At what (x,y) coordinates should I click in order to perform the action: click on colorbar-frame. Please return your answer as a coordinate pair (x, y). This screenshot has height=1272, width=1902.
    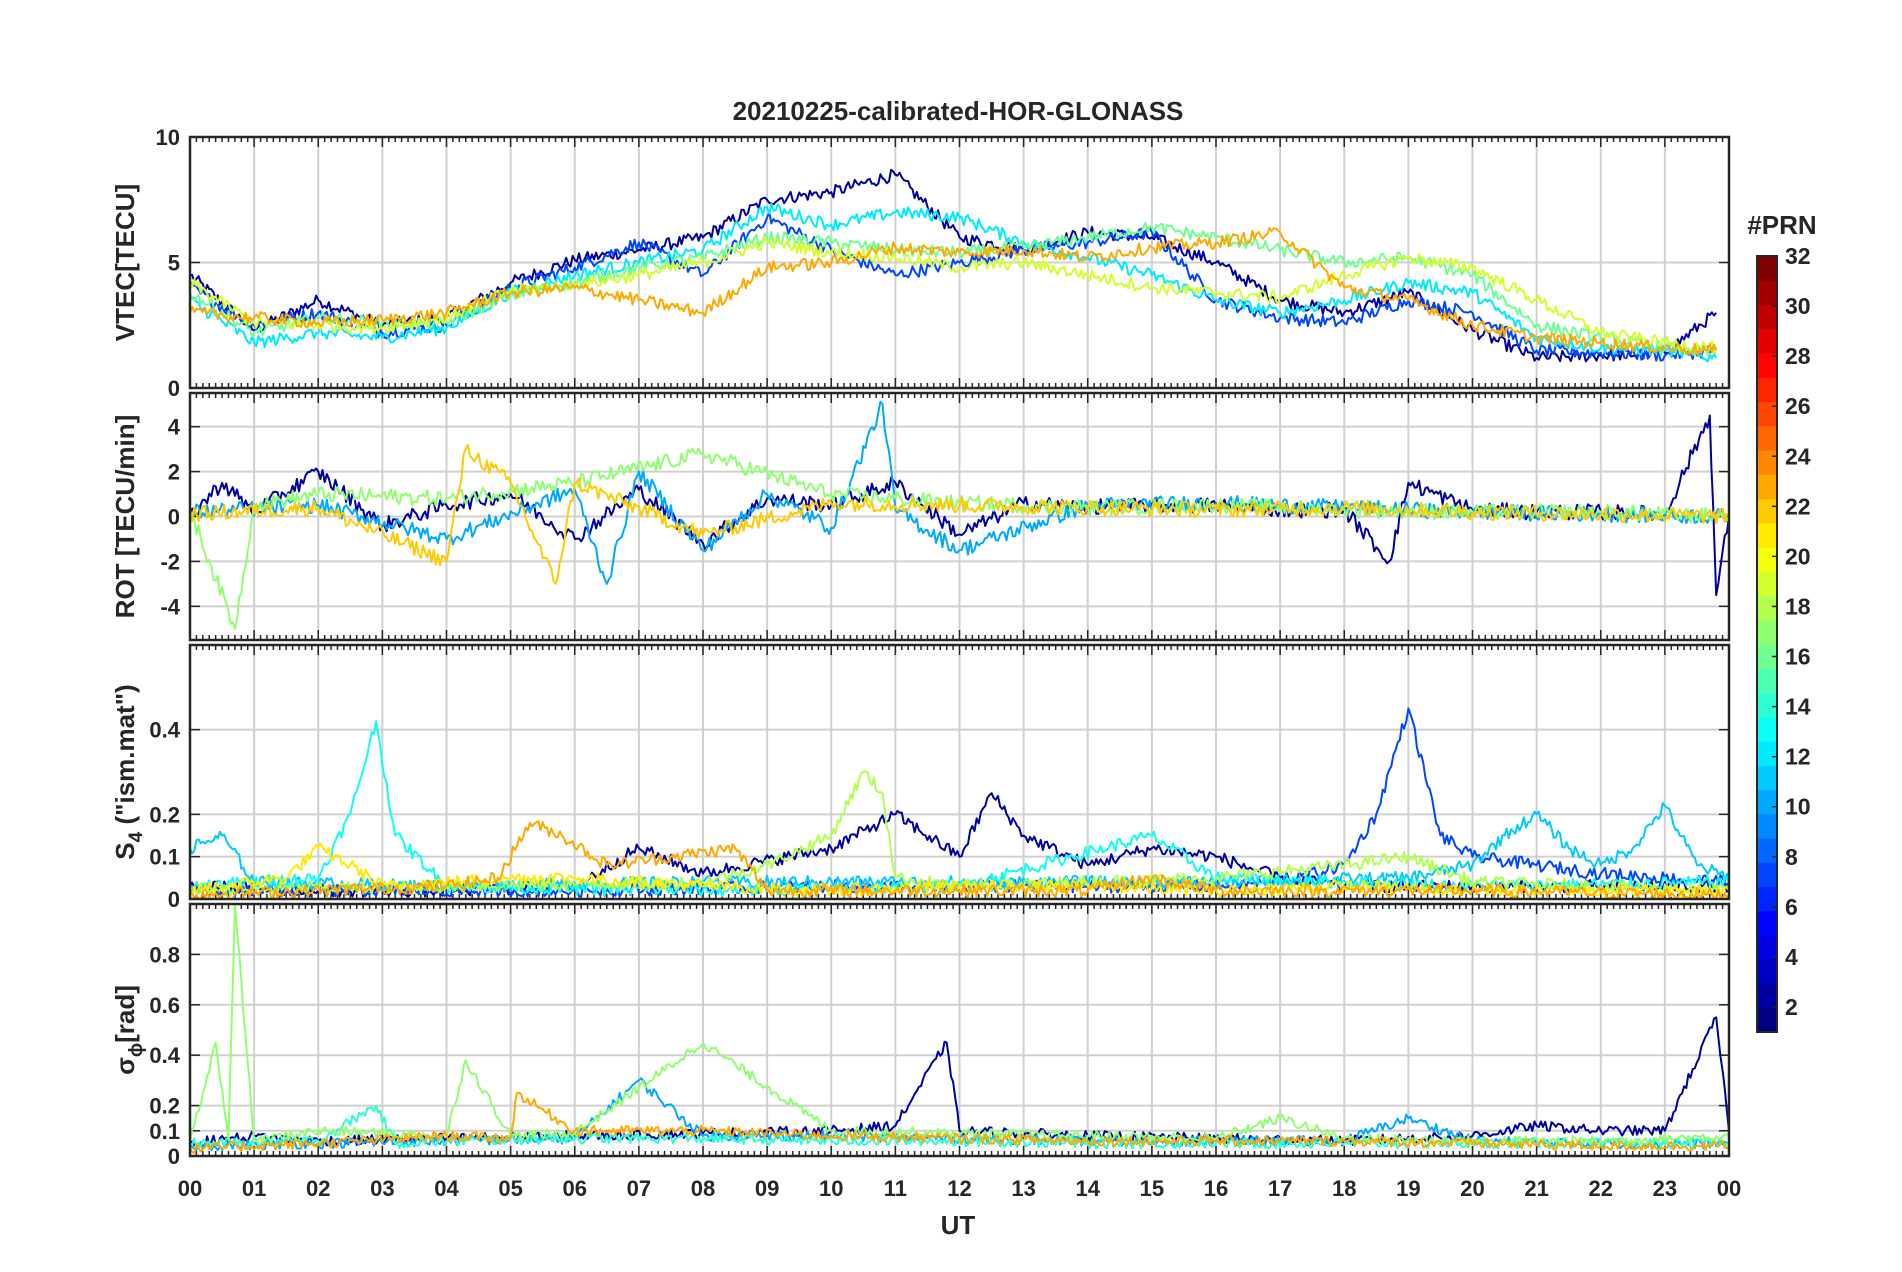
    Looking at the image, I should click on (1767, 644).